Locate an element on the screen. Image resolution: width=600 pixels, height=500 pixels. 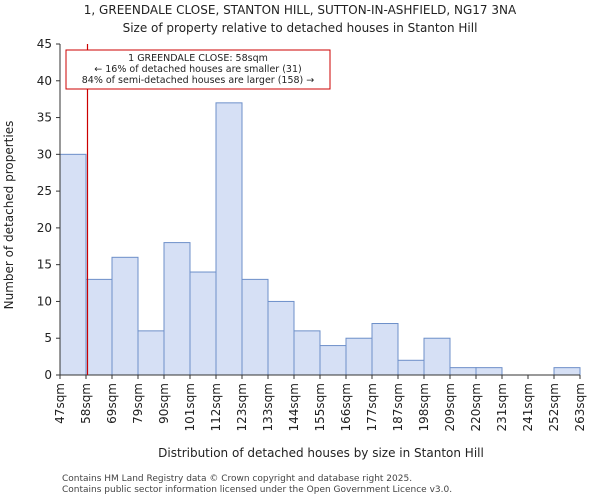
y-tick-label: 20 is located at coordinates (44, 228).